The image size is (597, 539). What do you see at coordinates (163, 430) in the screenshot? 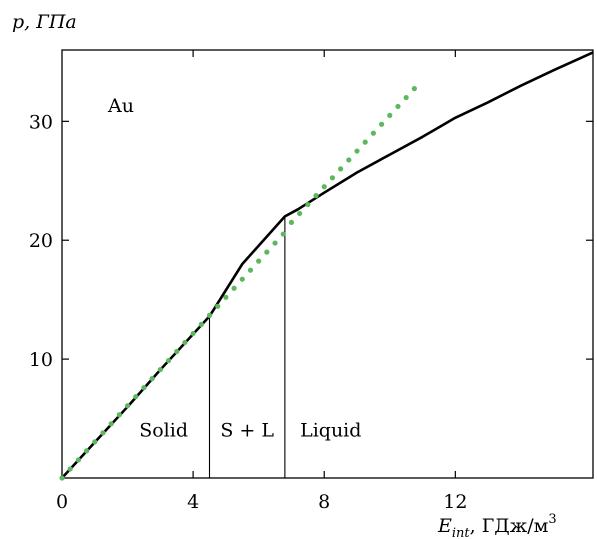
I see `phase-label: Solid` at bounding box center [163, 430].